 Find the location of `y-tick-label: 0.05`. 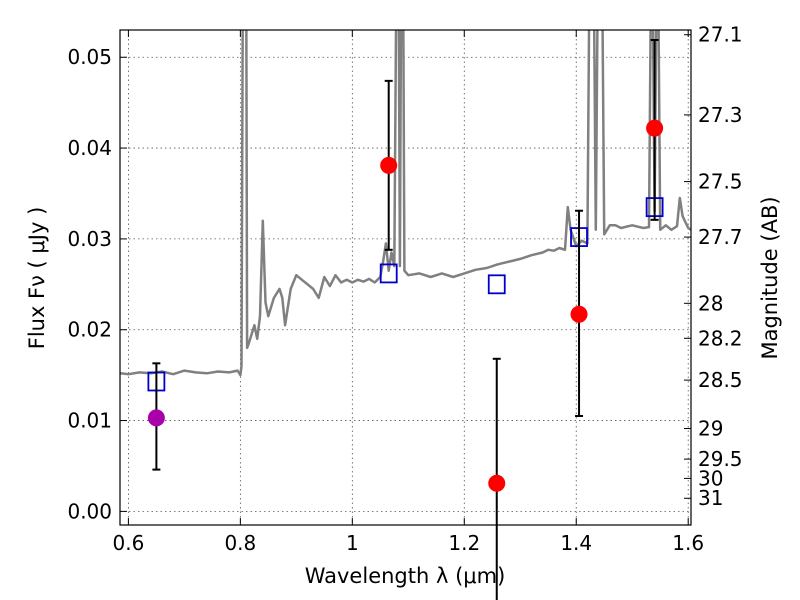

y-tick-label: 0.05 is located at coordinates (89, 57).